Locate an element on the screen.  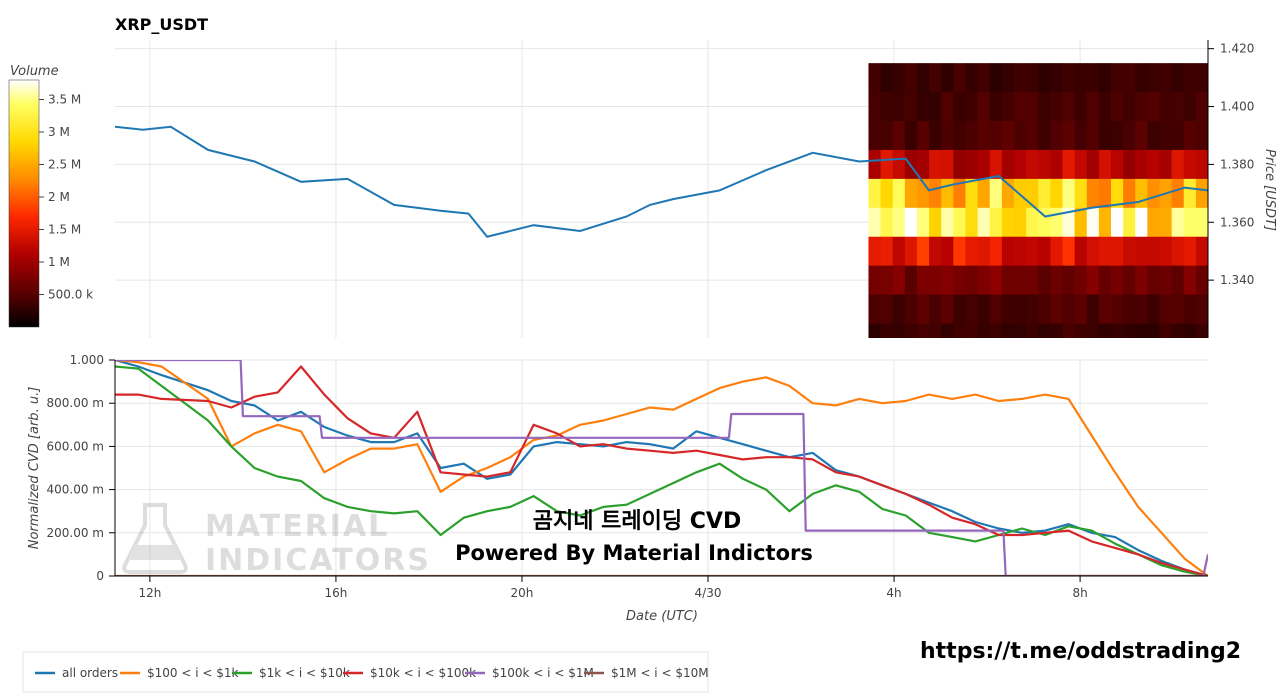
cvd-tick-label: 200.00 m is located at coordinates (76, 533).